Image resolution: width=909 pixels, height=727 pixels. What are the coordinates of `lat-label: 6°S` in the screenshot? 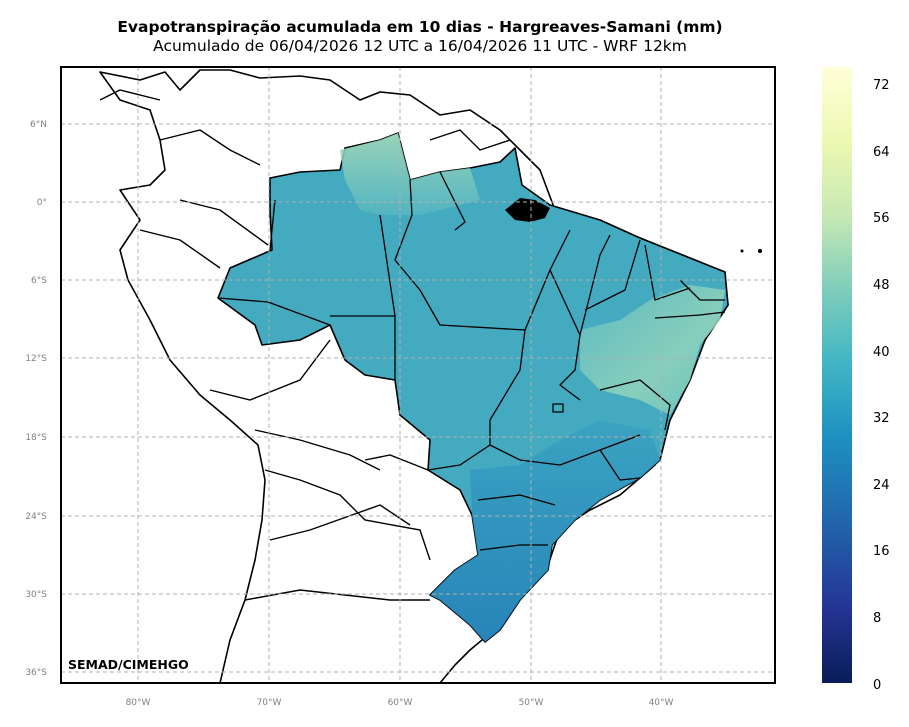 It's located at (39, 281).